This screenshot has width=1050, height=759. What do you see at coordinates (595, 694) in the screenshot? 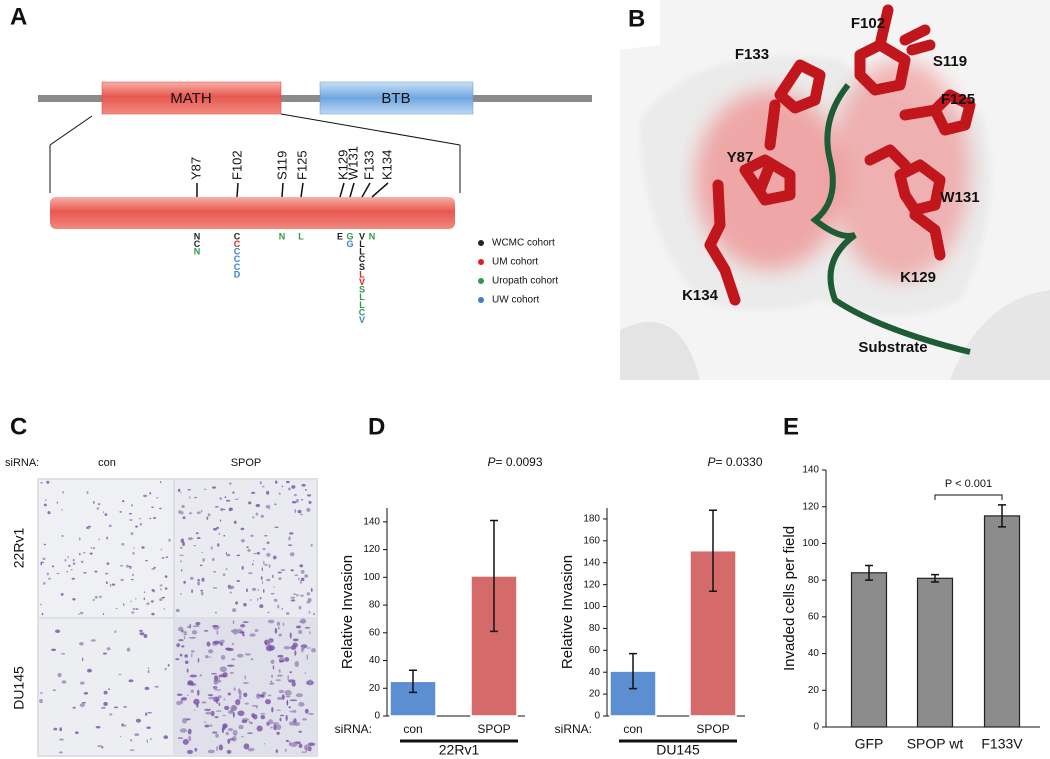
I see `y-tick-label: 20` at bounding box center [595, 694].